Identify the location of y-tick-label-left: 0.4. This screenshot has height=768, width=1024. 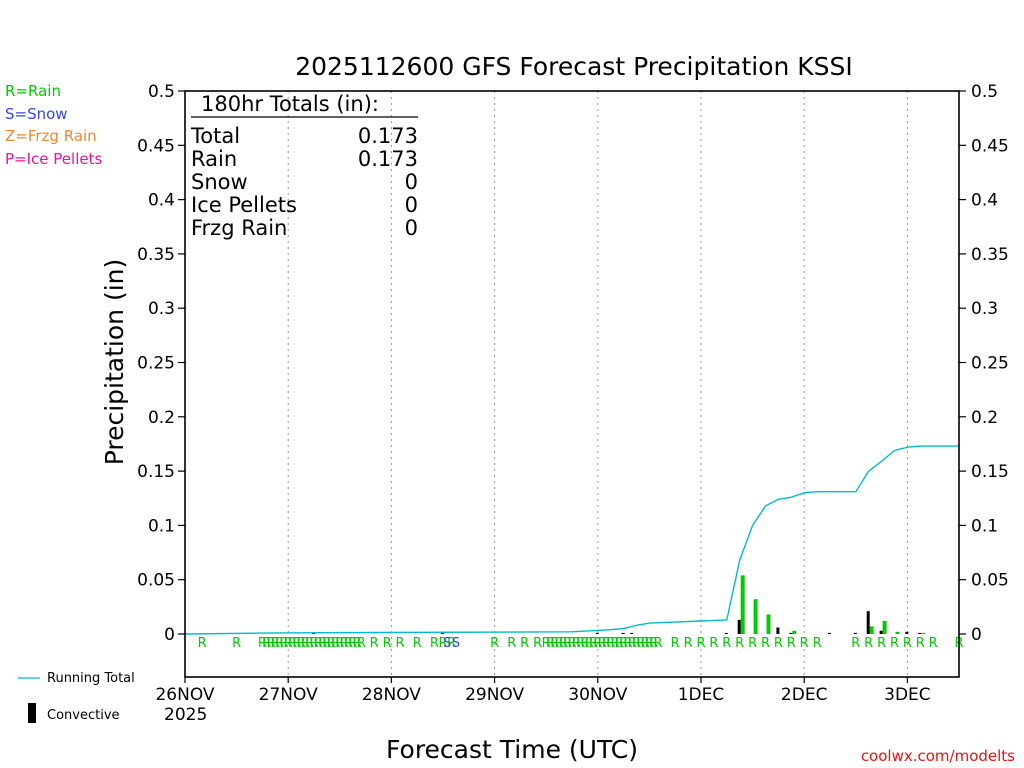
(161, 201).